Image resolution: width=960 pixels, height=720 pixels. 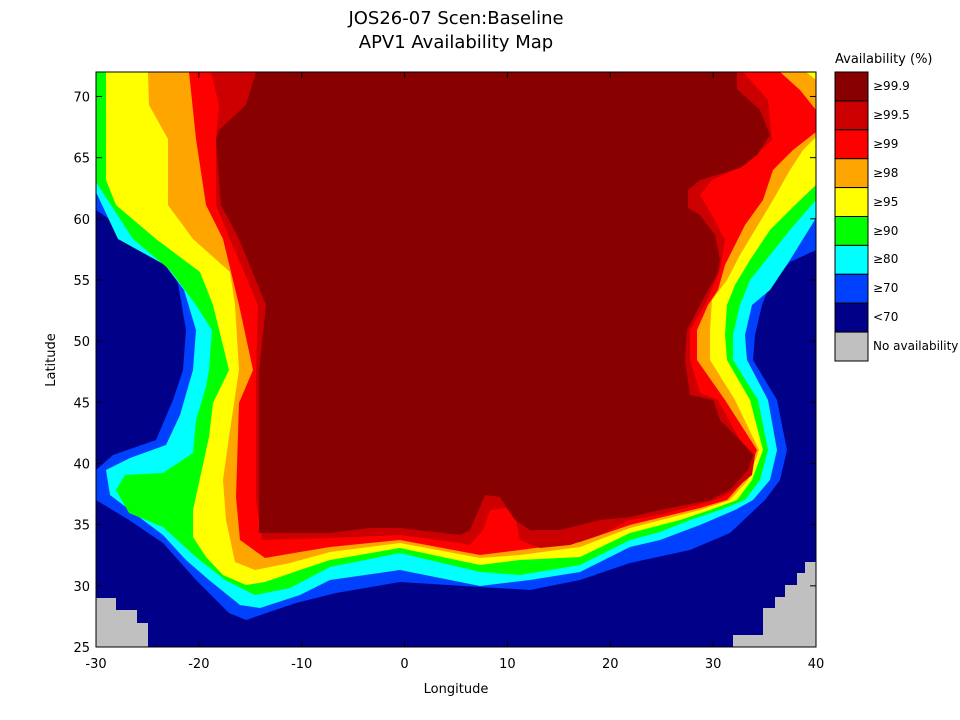 I want to click on legend-label: ≥99.9, so click(x=891, y=86).